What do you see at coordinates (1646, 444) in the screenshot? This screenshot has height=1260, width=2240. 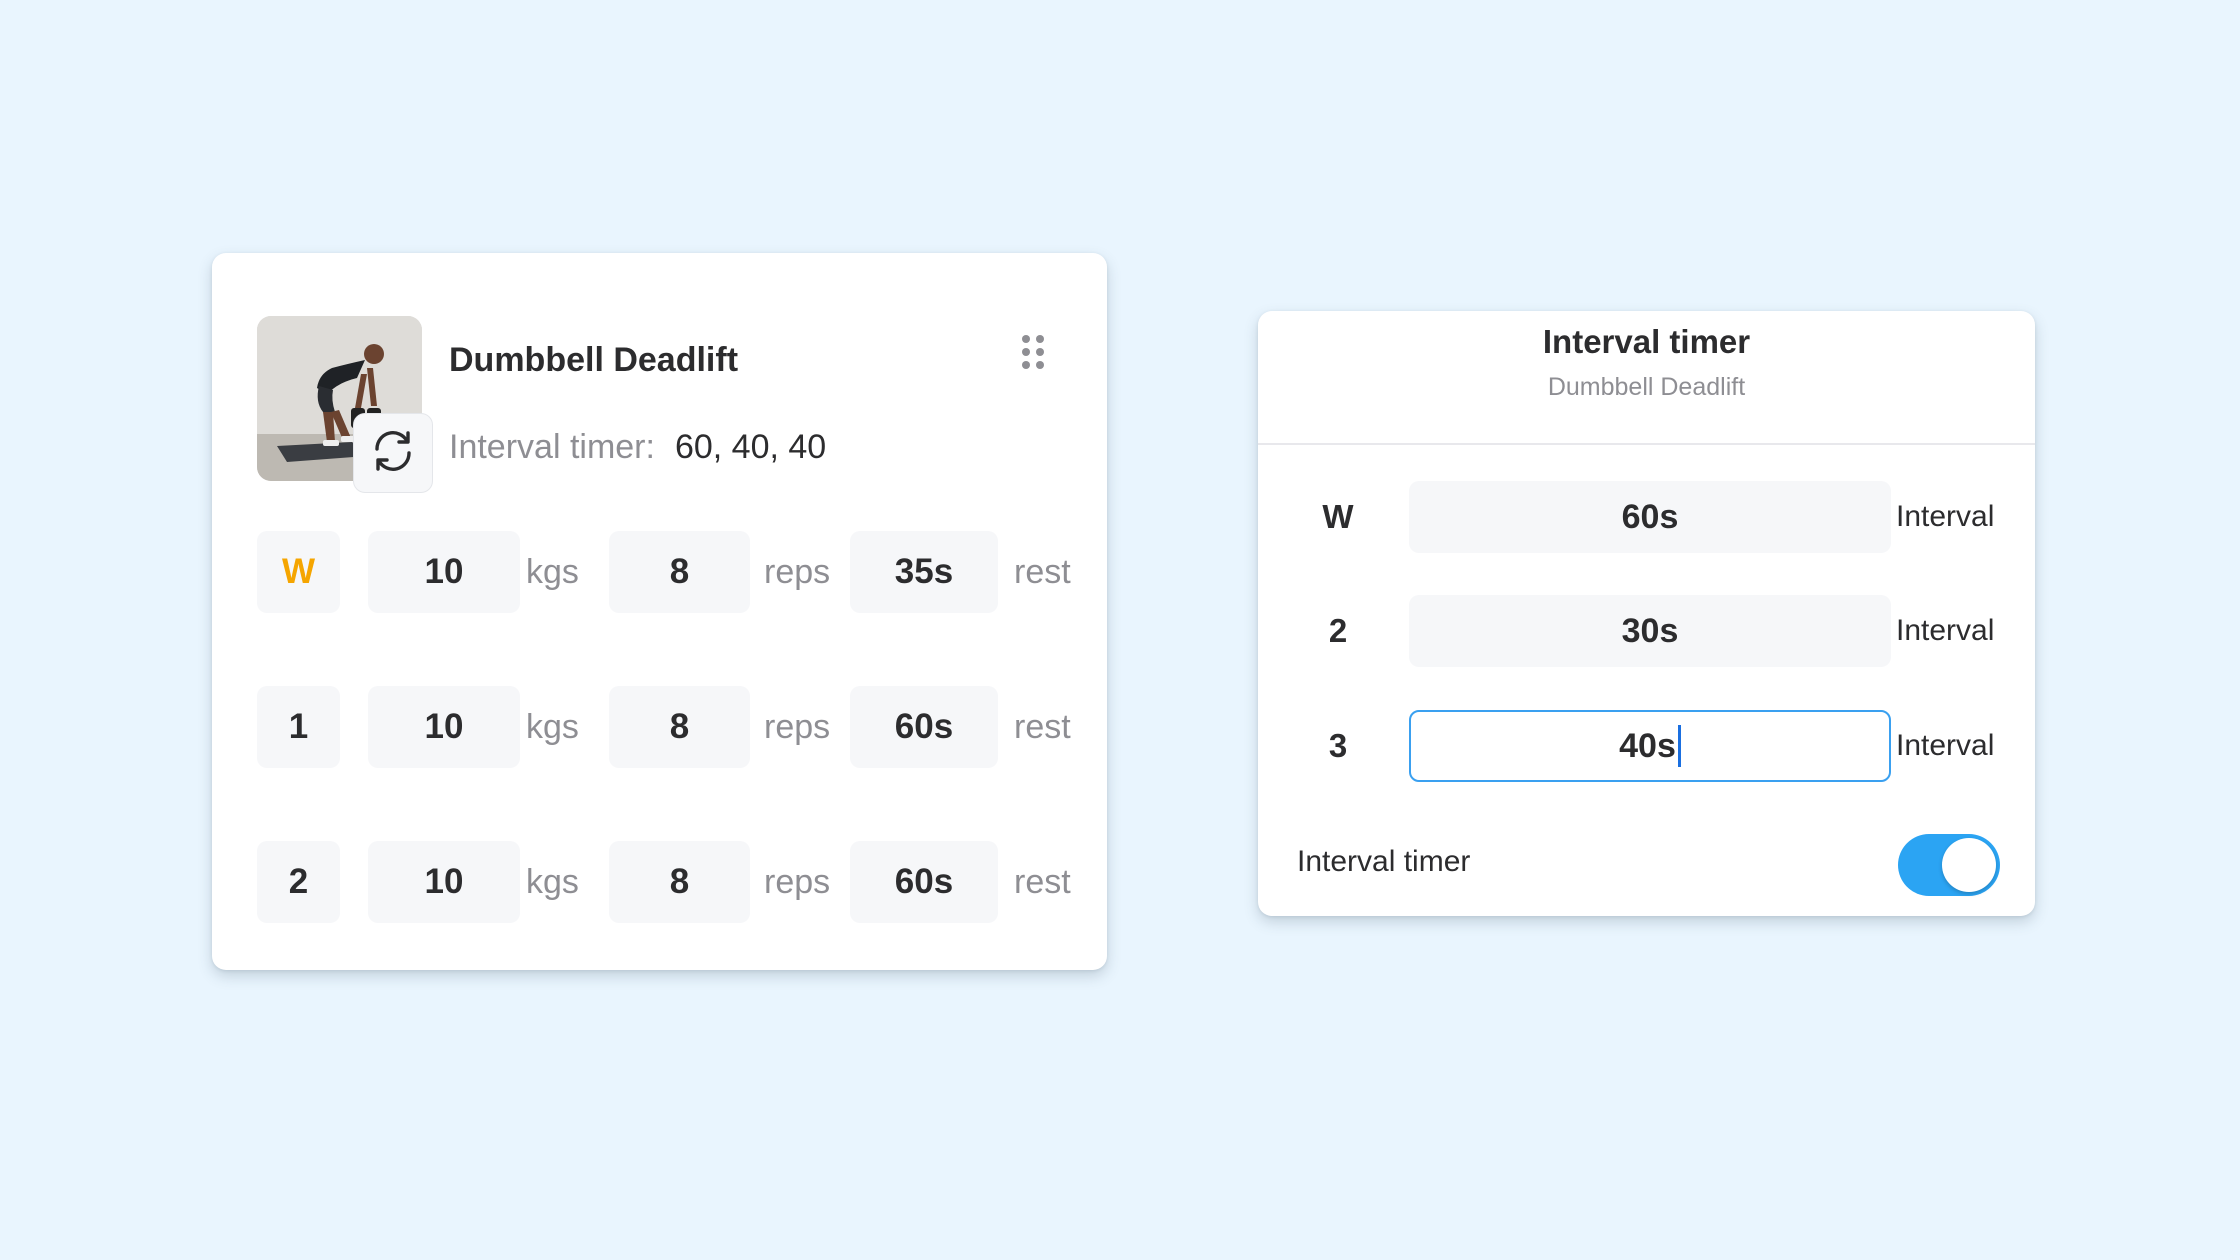 I see `header-divider` at bounding box center [1646, 444].